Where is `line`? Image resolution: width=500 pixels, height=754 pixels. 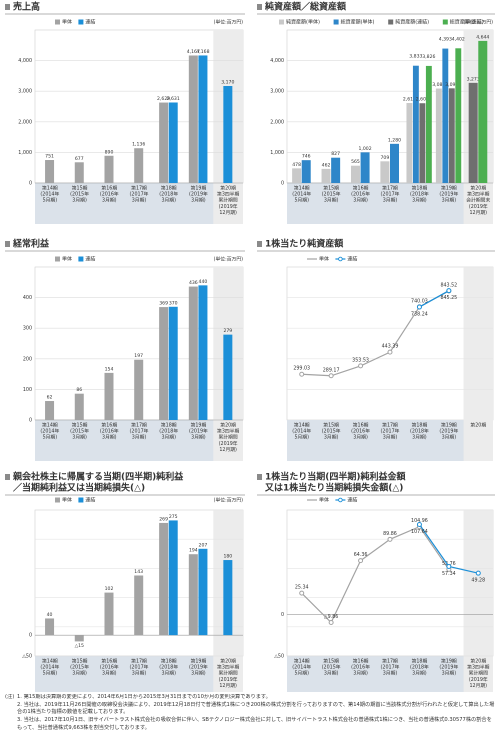
line is located at coordinates (375, 574).